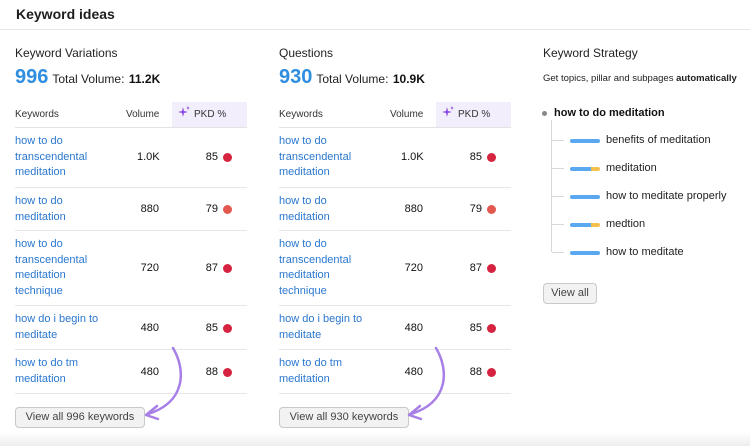 This screenshot has width=750, height=446. Describe the element at coordinates (551, 186) in the screenshot. I see `tree-connector` at that location.